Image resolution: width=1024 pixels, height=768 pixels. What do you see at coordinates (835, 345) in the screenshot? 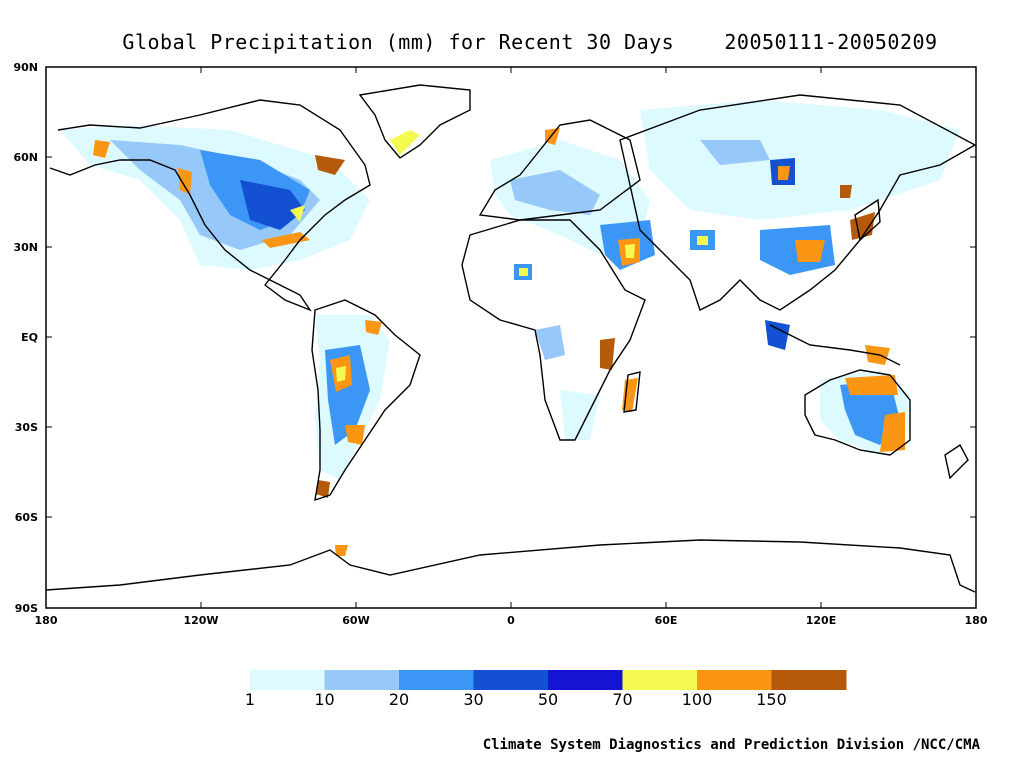
I see `coast-indonesia` at bounding box center [835, 345].